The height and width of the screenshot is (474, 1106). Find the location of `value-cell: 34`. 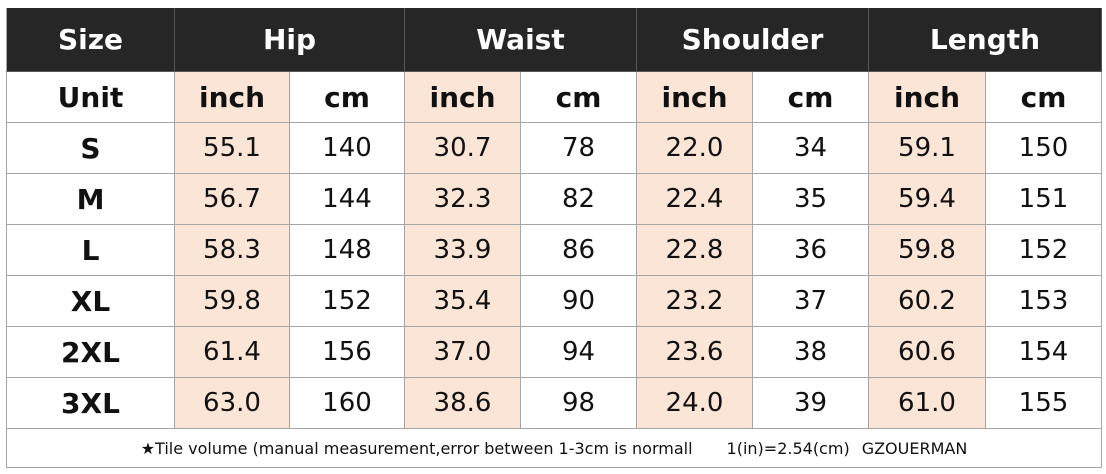

value-cell: 34 is located at coordinates (811, 148).